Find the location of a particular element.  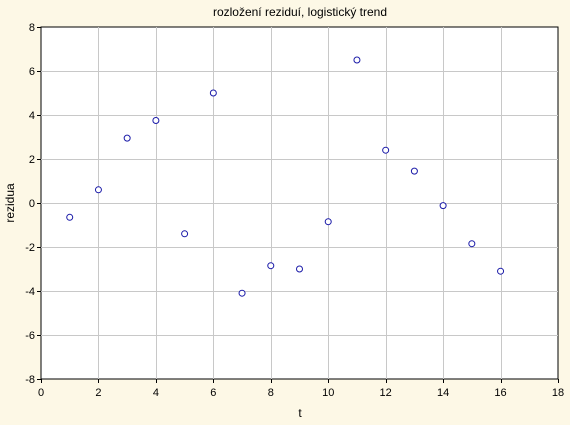

y-tick-labels: -8 -6 -4 -2 0 2 4 6 8 is located at coordinates (30, 204).